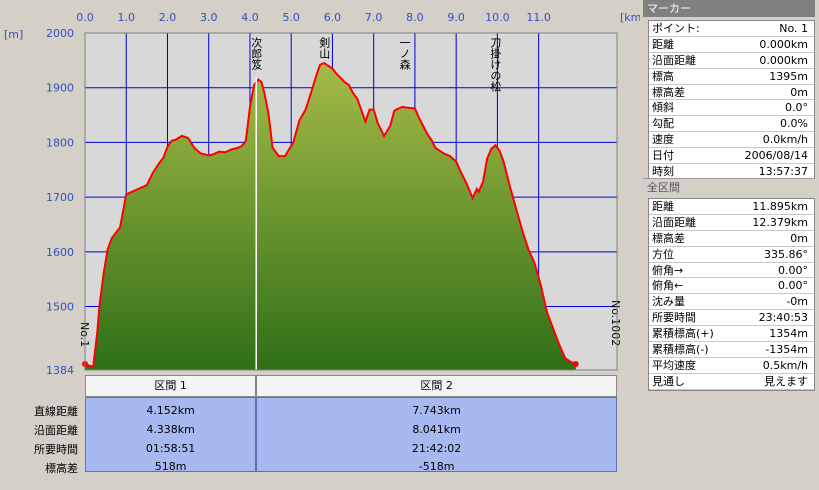  Describe the element at coordinates (170, 466) in the screenshot. I see `segment-1-elevation-diff: 518m` at that location.